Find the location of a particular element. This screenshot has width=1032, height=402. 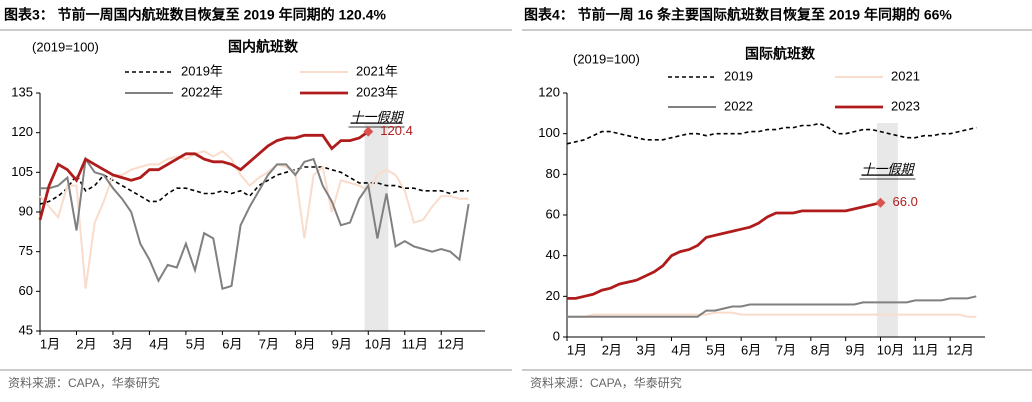

y-tick-label: 105 is located at coordinates (22, 171).